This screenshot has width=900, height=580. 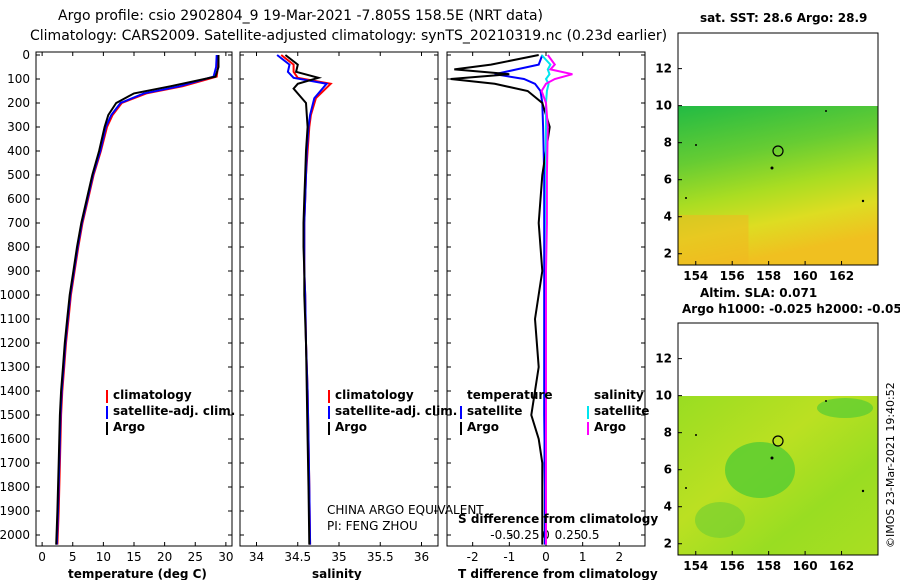 What do you see at coordinates (501, 535) in the screenshot?
I see `s-difference-tick-label: -0.5` at bounding box center [501, 535].